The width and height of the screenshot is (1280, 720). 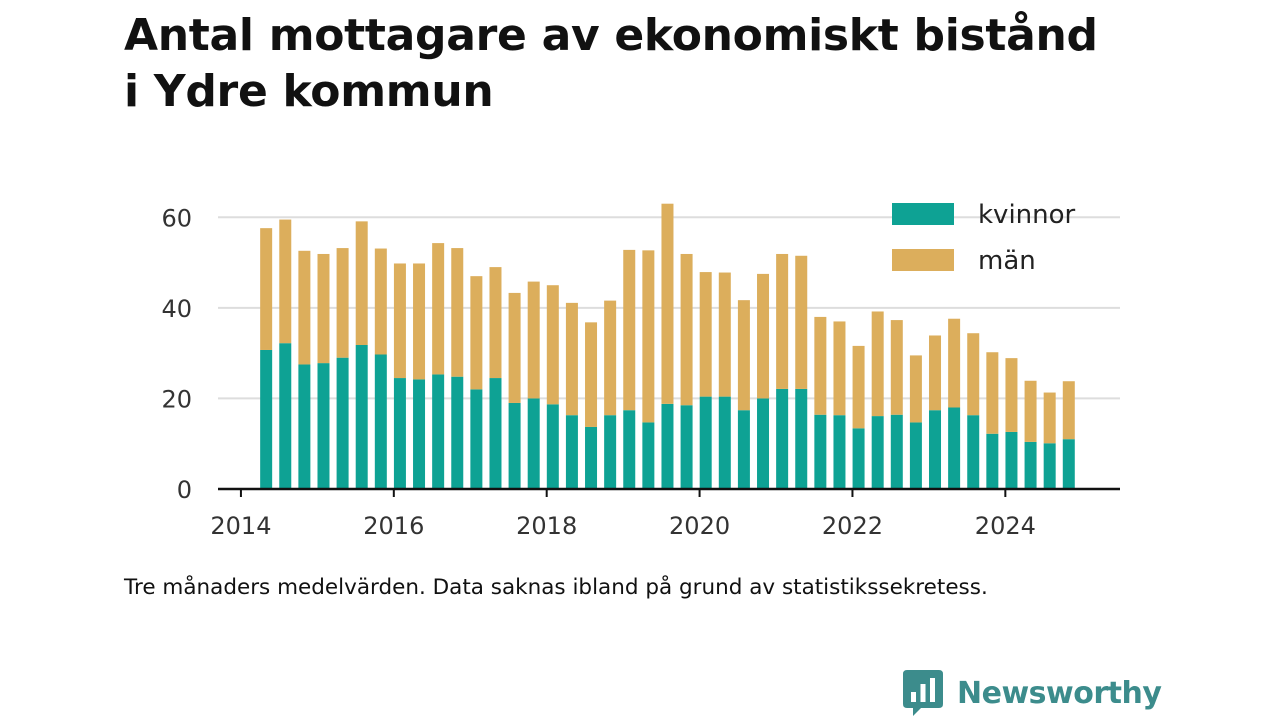 I want to click on y-tick-label-0: 0, so click(x=184, y=490).